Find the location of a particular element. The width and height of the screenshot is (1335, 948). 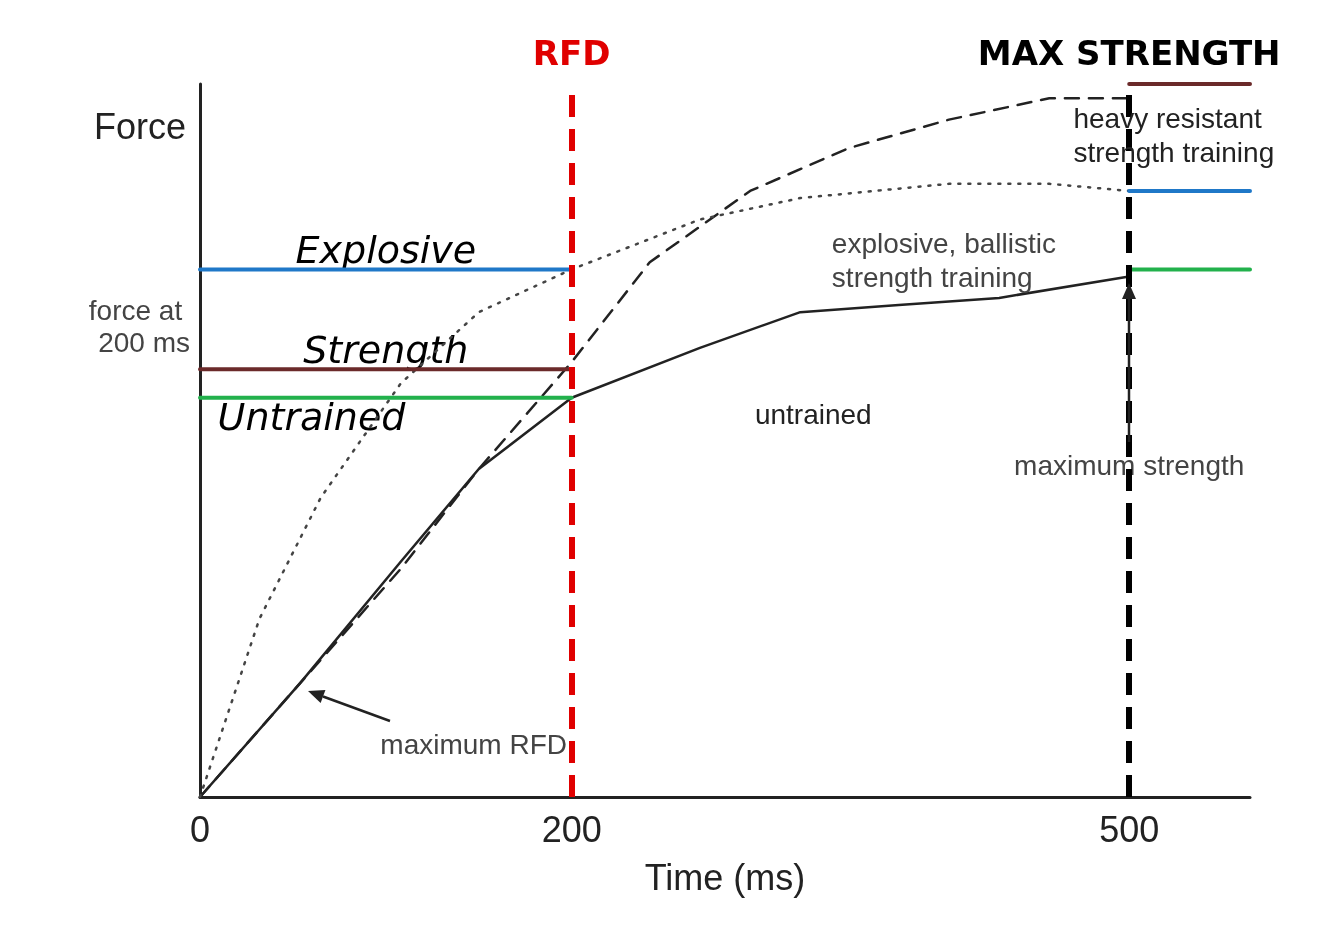

y-axis-title: Force is located at coordinates (139, 126).